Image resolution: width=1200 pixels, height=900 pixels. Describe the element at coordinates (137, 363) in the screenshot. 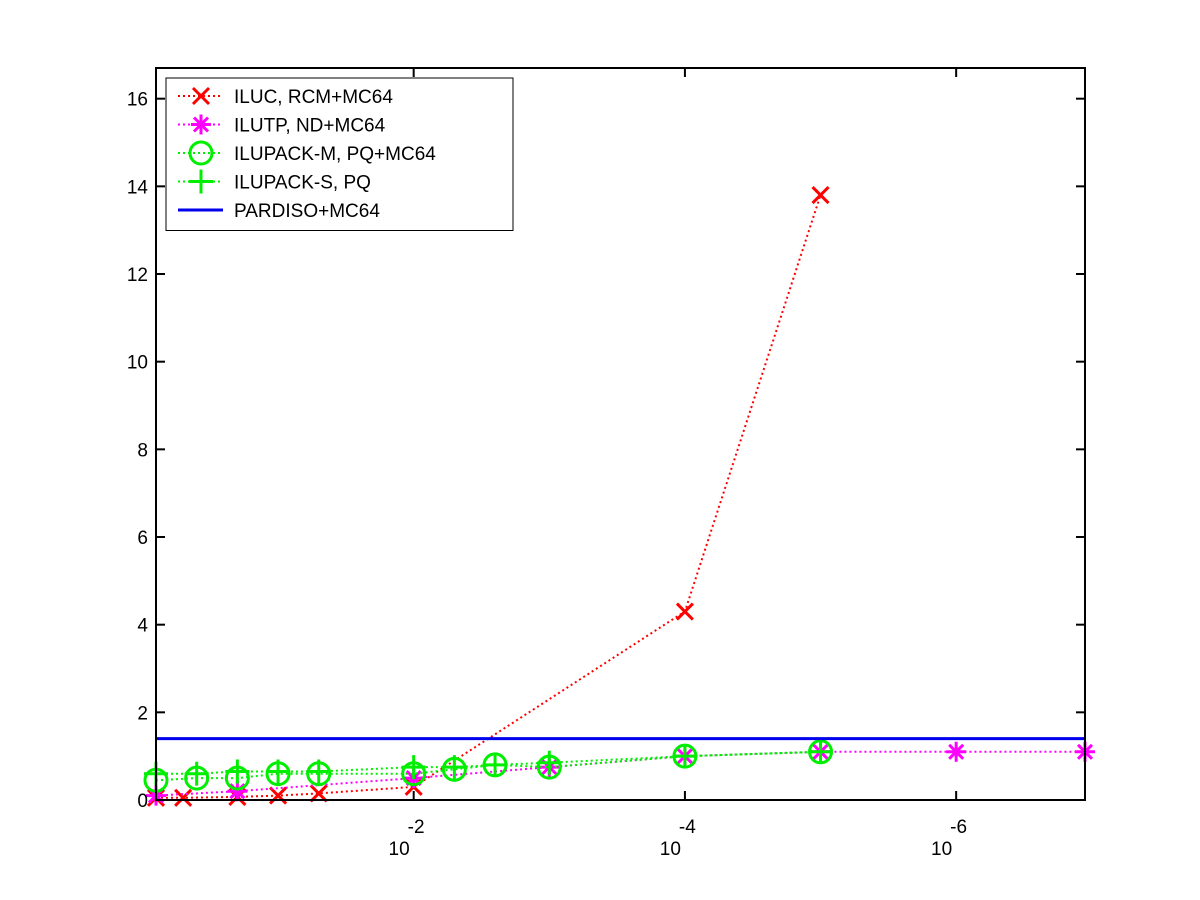

I see `y-tick-label-10: 10` at that location.